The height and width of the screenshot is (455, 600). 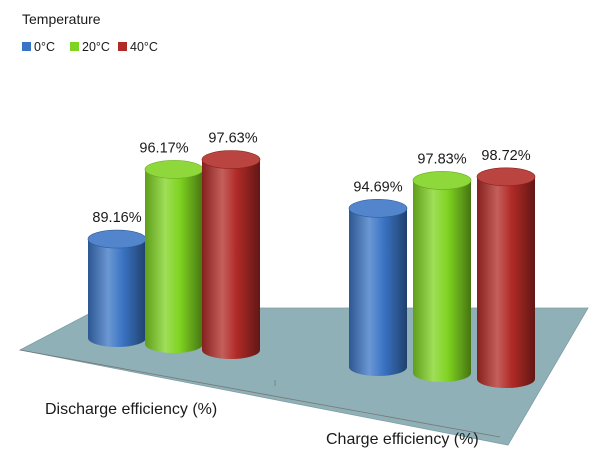 I want to click on category-label-1: Charge efficiency (%), so click(x=402, y=439).